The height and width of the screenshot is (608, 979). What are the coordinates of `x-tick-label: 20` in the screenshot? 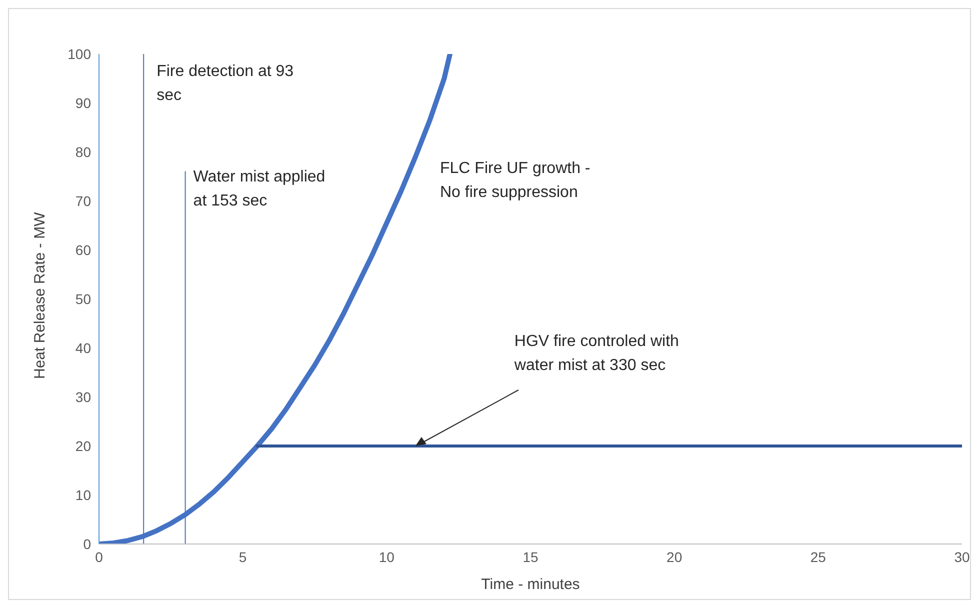 It's located at (674, 556).